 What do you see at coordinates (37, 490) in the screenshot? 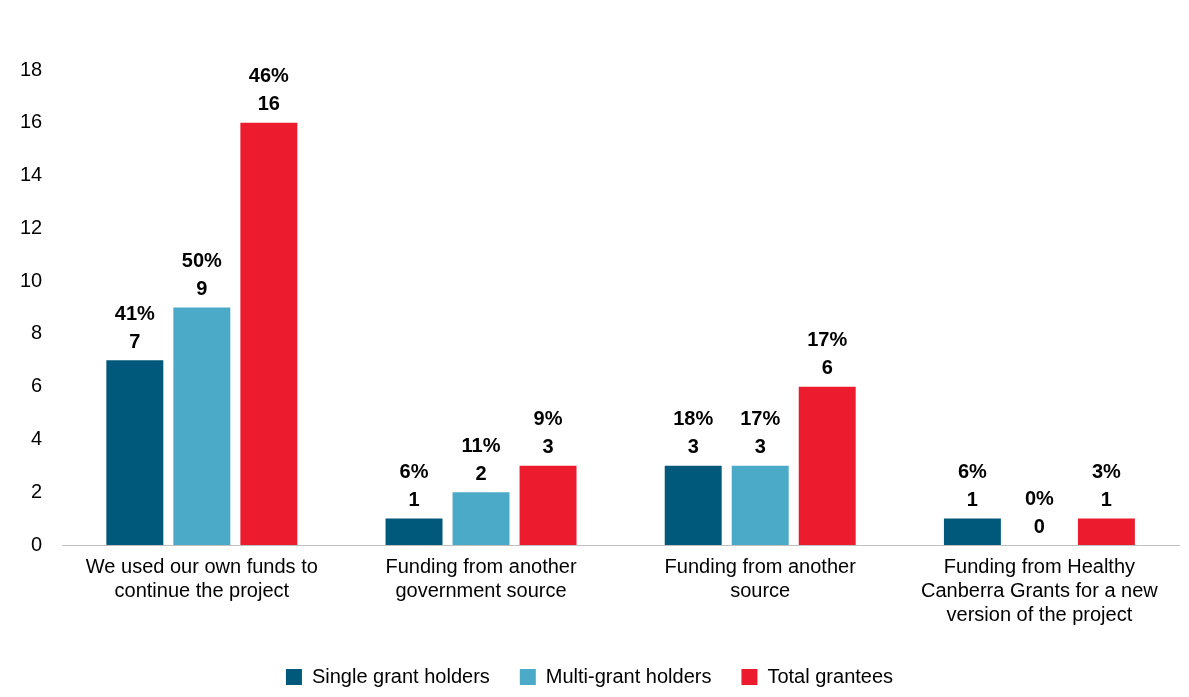
I see `y-tick-label: 2` at bounding box center [37, 490].